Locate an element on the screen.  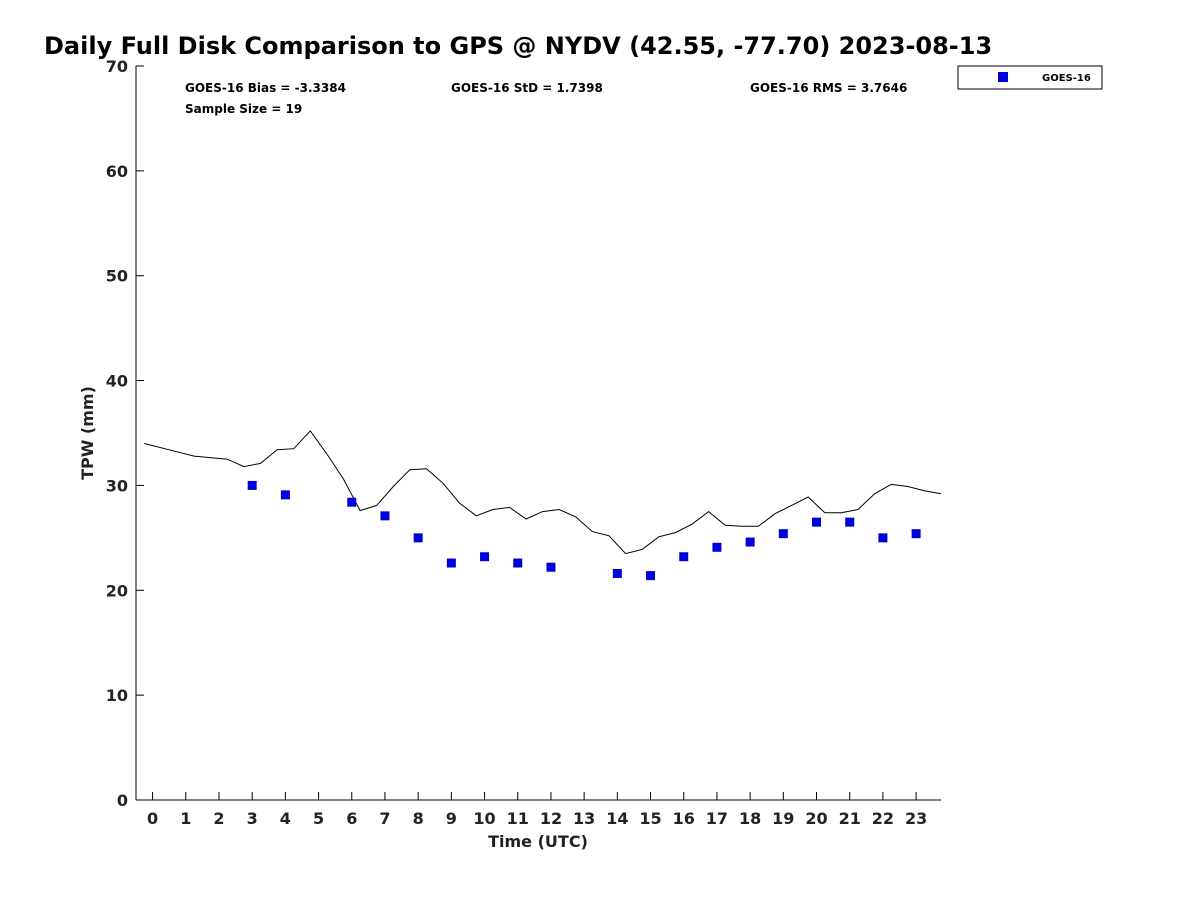
x-tick-label: 16 is located at coordinates (684, 818).